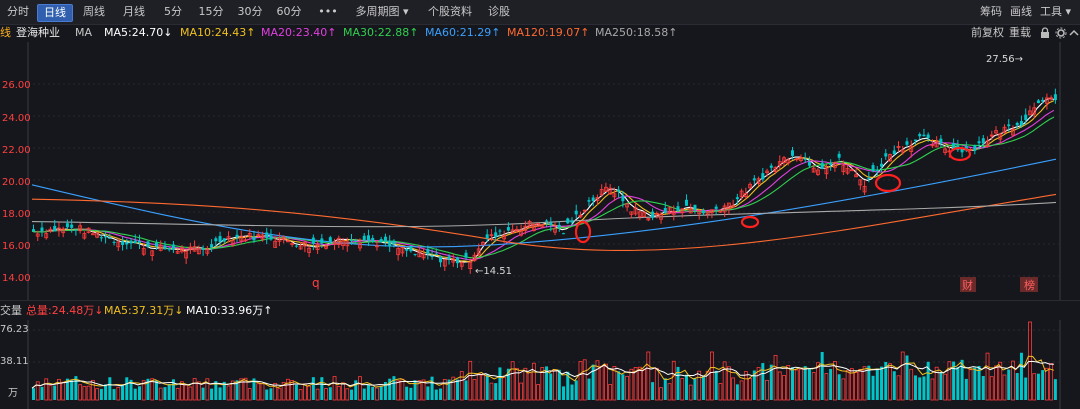 The height and width of the screenshot is (409, 1080). Describe the element at coordinates (1045, 33) in the screenshot. I see `lock-icon` at that location.